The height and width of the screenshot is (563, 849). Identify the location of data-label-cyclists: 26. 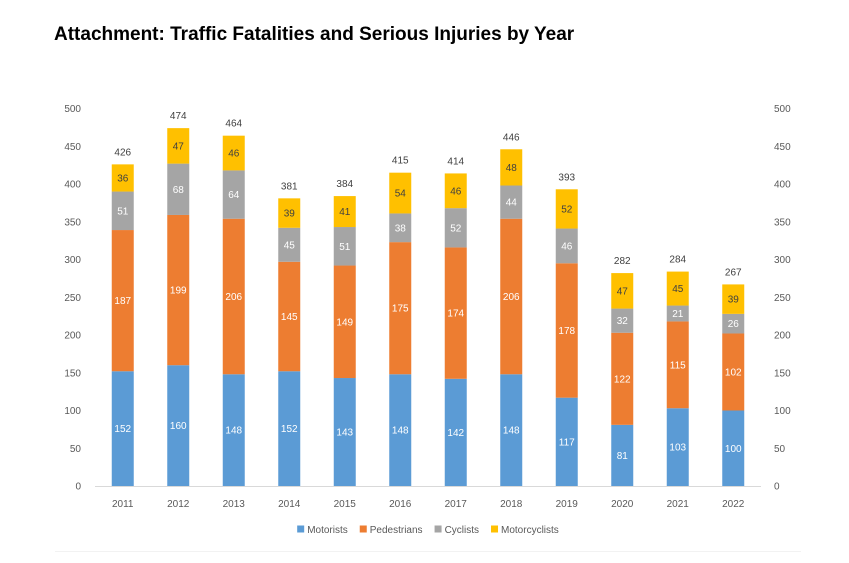
(734, 324).